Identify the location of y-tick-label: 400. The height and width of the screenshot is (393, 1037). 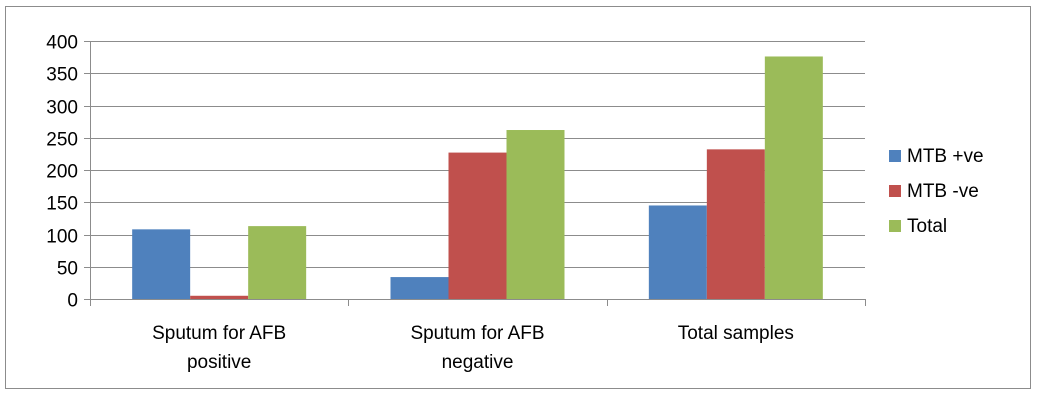
(62, 43).